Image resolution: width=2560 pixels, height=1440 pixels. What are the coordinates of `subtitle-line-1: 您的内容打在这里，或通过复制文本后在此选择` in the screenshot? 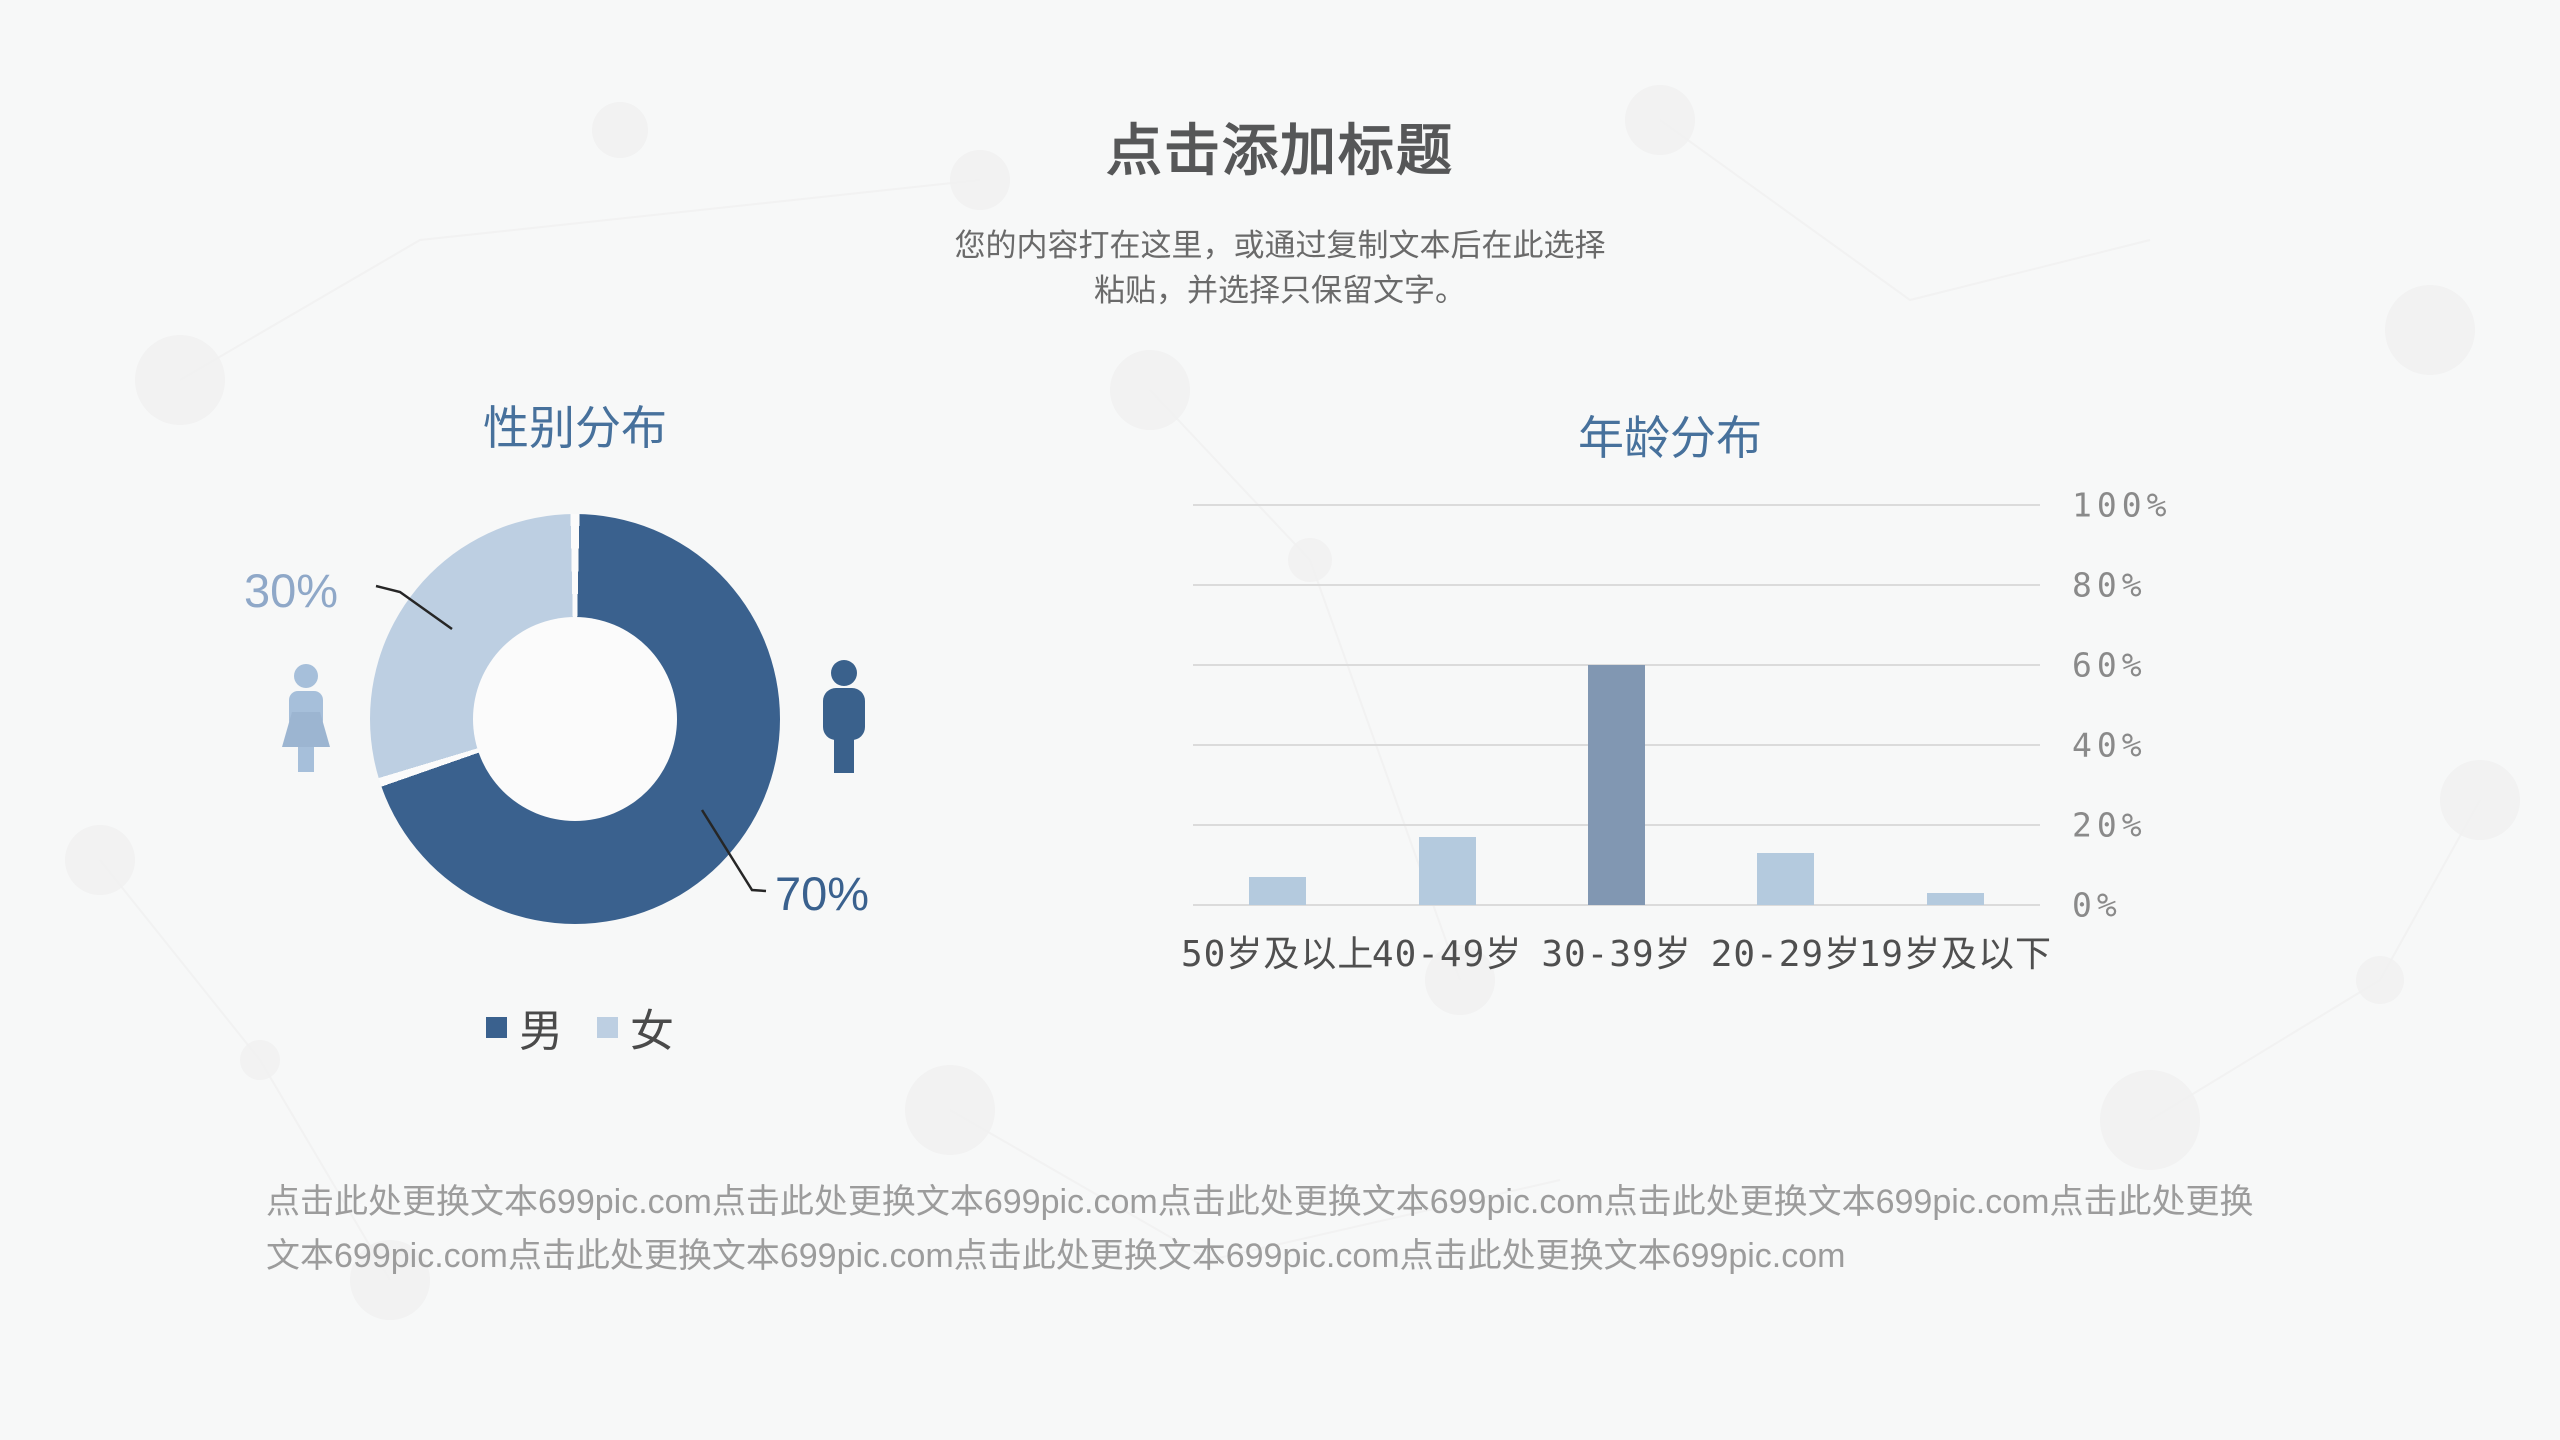 It's located at (1280, 245).